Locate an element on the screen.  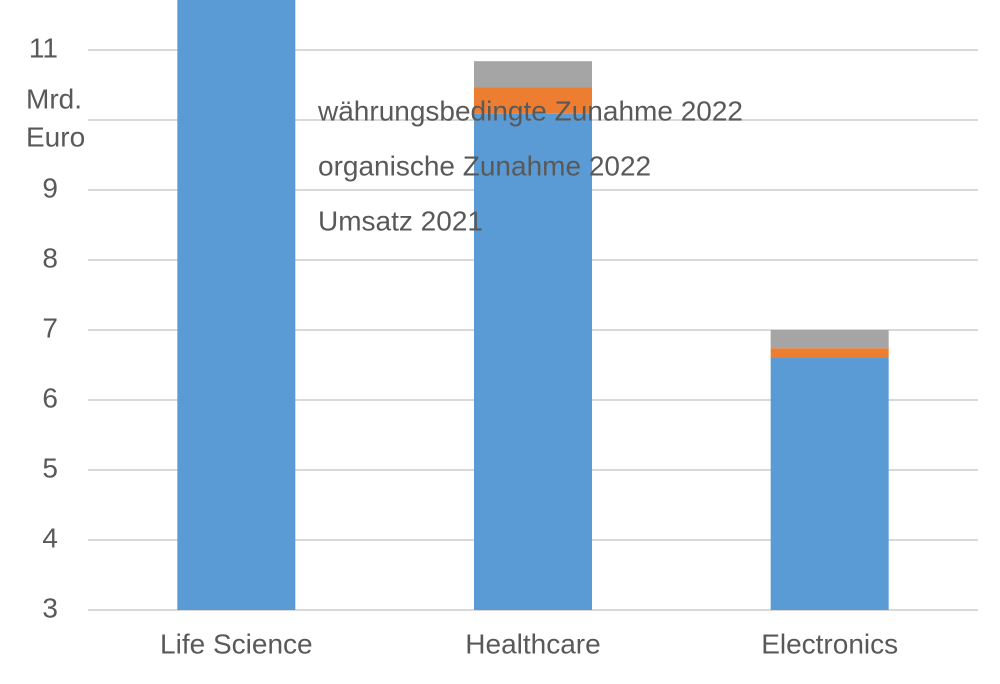
legend-label: Umsatz 2021 is located at coordinates (400, 220).